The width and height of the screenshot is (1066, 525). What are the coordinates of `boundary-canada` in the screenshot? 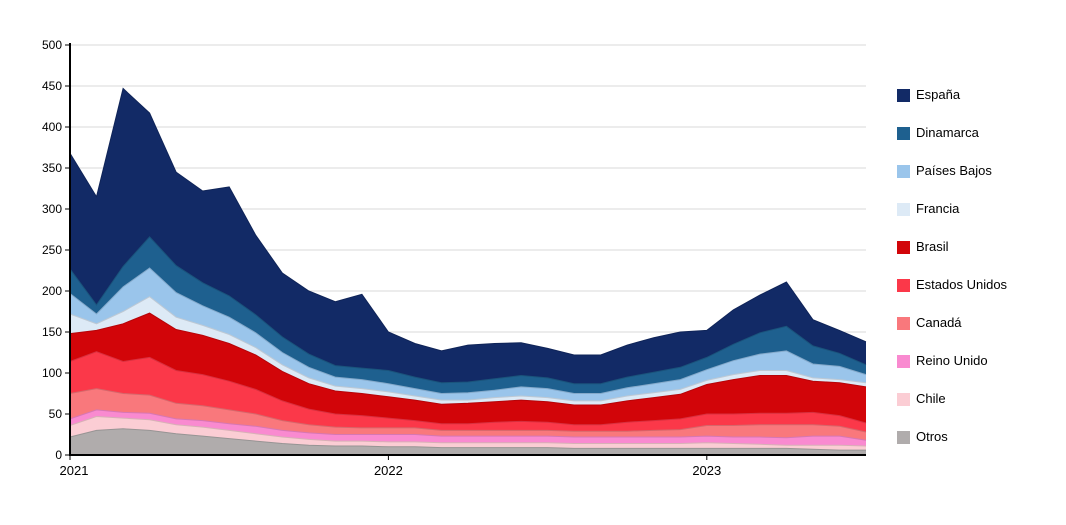 It's located at (468, 410).